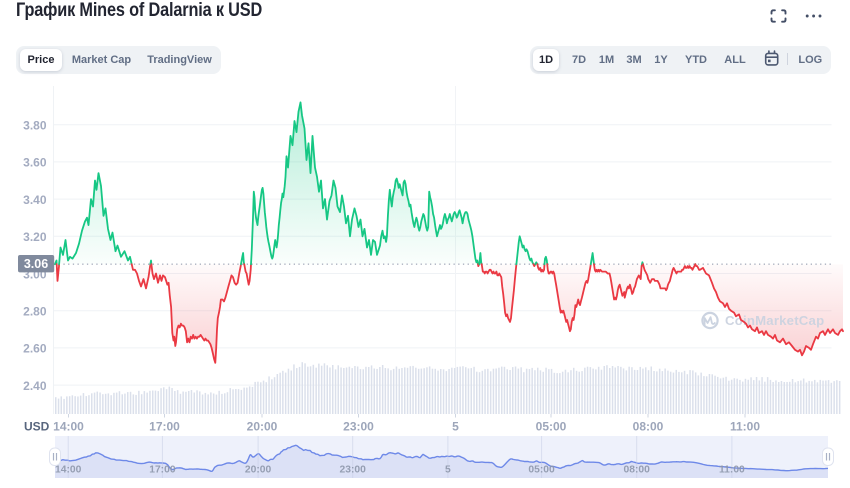  Describe the element at coordinates (774, 320) in the screenshot. I see `svg-text: CoinMarketCap` at that location.